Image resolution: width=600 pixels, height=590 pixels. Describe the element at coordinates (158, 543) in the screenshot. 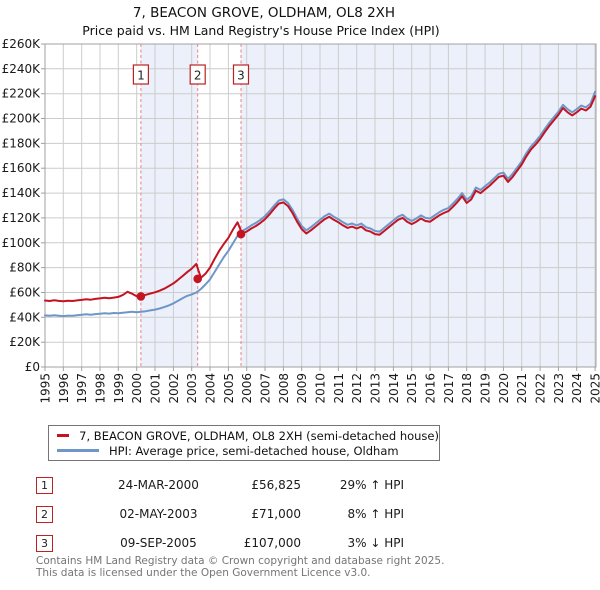

I see `transaction-date: 09-SEP-2005` at that location.